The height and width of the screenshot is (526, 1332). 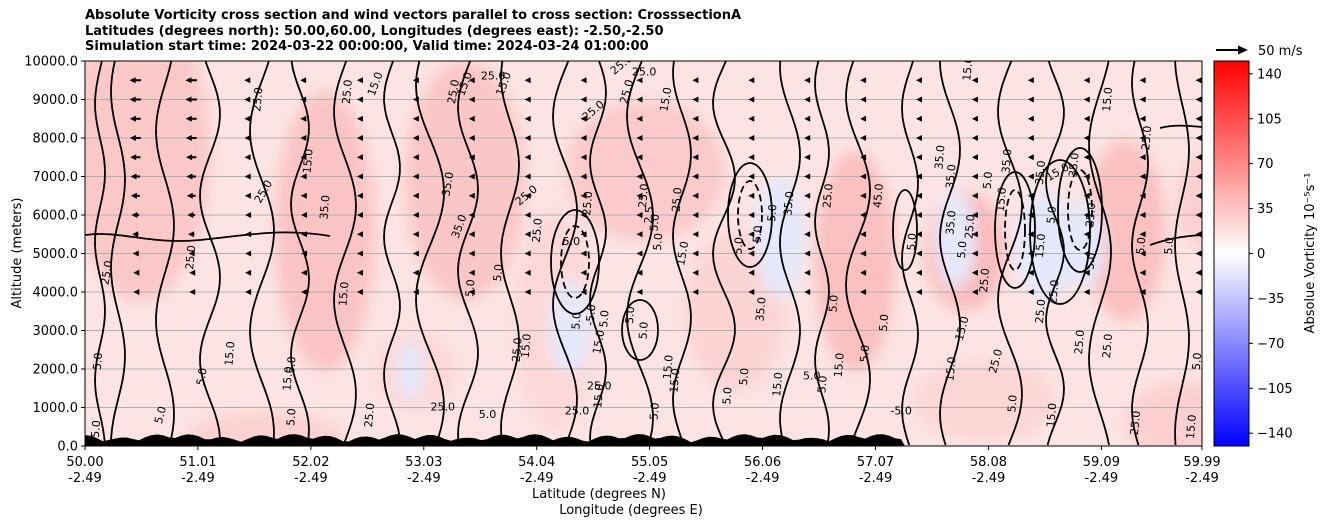 What do you see at coordinates (56, 100) in the screenshot?
I see `y-tick-label: 9000.0` at bounding box center [56, 100].